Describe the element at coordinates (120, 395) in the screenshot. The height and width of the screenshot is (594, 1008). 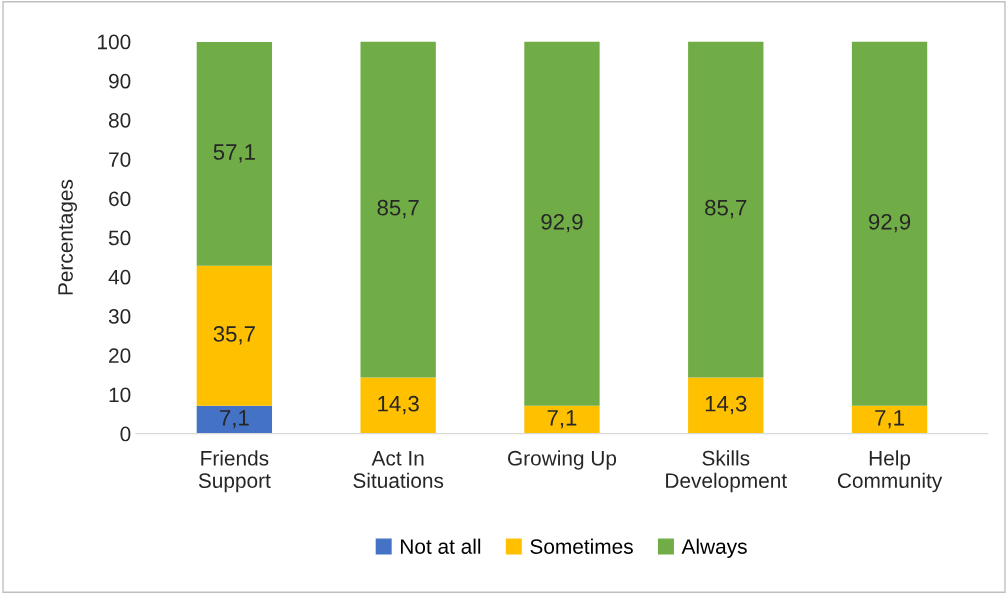
I see `y-tick-label: 10` at that location.